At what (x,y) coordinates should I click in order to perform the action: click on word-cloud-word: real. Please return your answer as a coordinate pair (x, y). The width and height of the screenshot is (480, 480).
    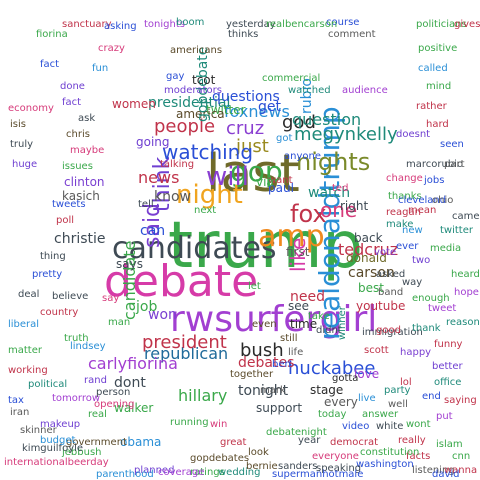
    Looking at the image, I should click on (97, 414).